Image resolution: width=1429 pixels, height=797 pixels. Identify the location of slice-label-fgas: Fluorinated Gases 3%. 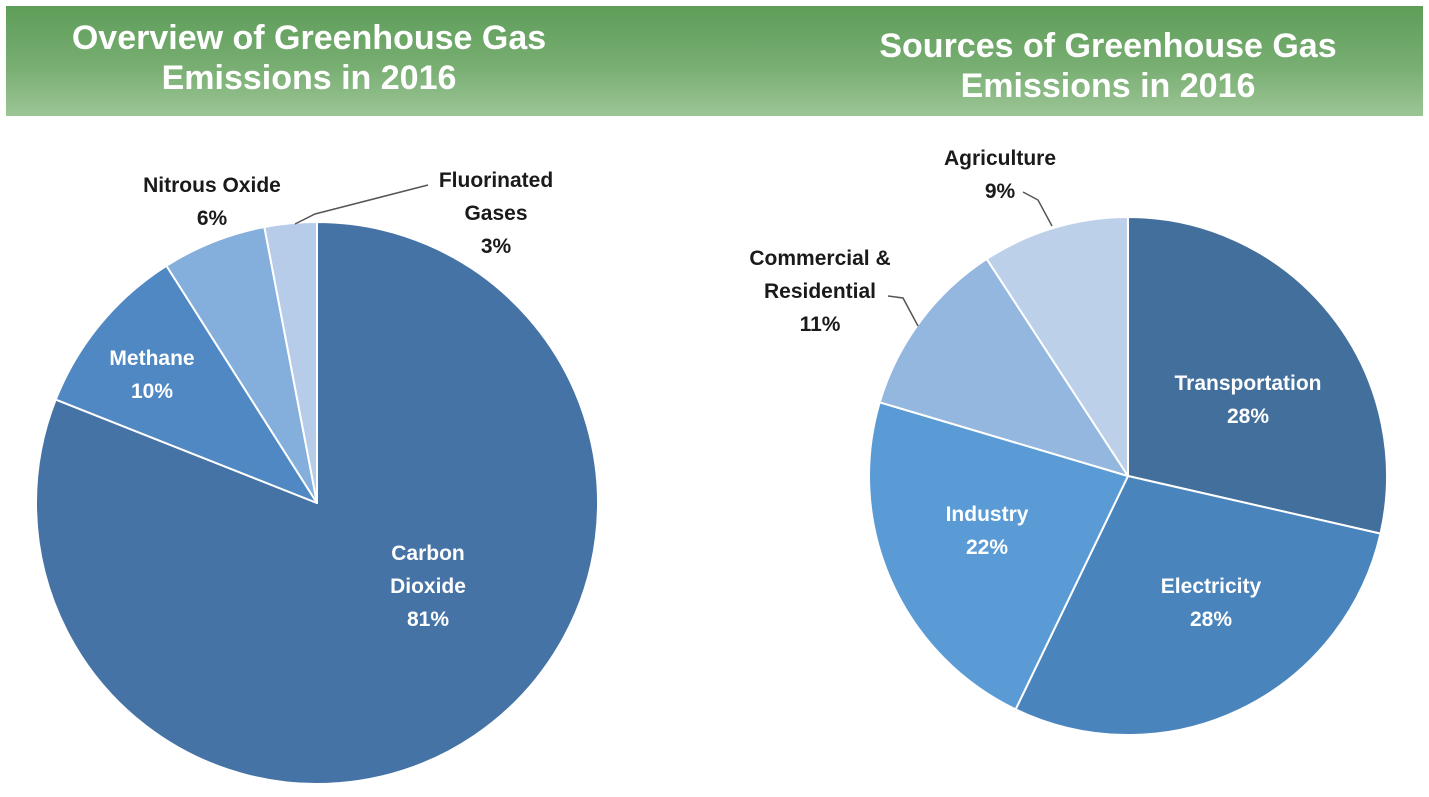
(496, 213).